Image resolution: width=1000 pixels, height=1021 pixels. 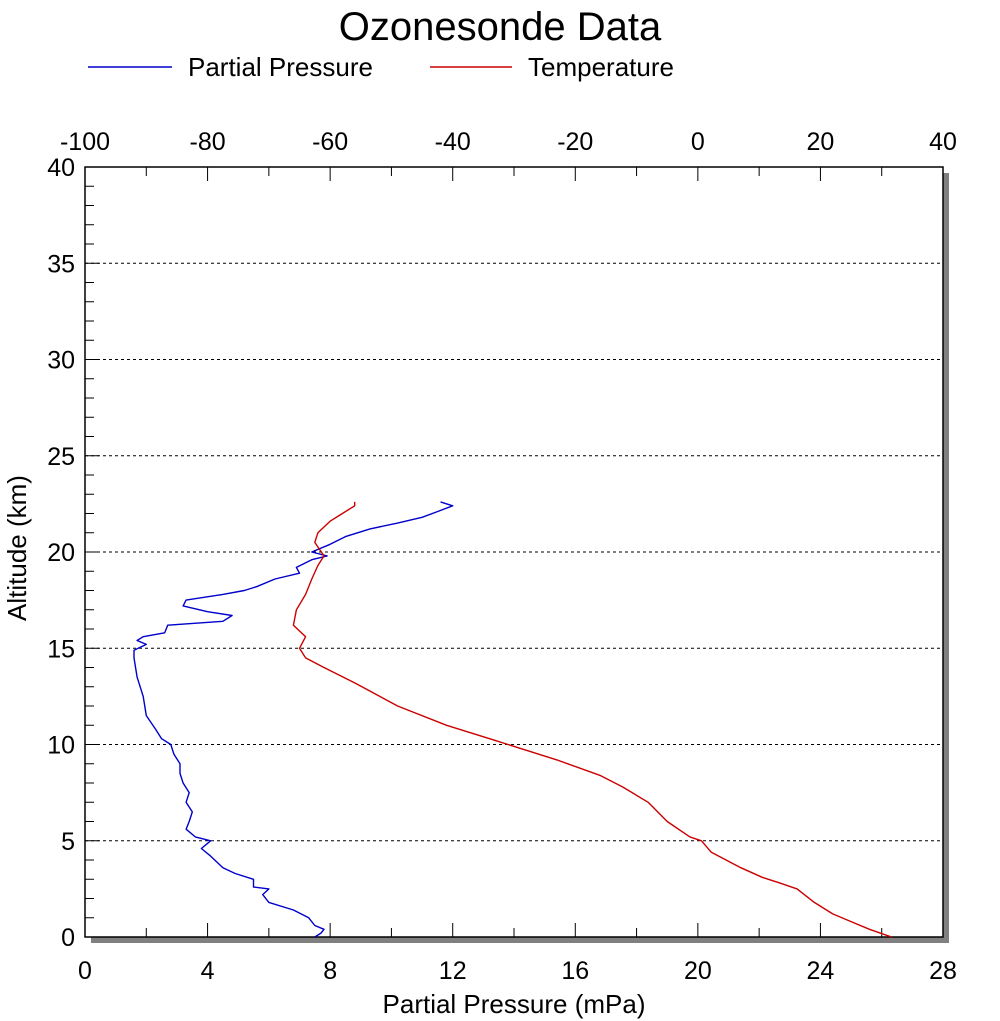 I want to click on legend-label-partial-pressure: Partial Pressure, so click(x=280, y=67).